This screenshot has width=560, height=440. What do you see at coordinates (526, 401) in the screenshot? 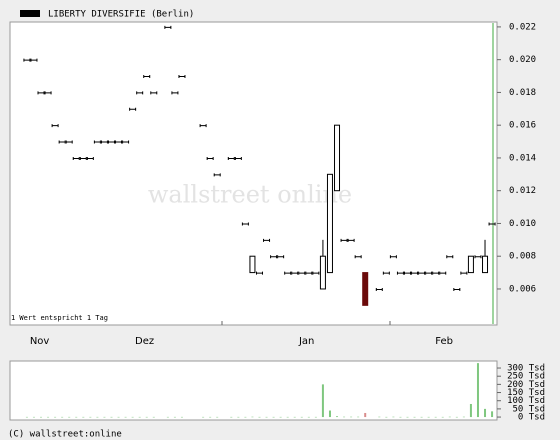
I see `y-tick-label: 100 Tsd` at bounding box center [526, 401].